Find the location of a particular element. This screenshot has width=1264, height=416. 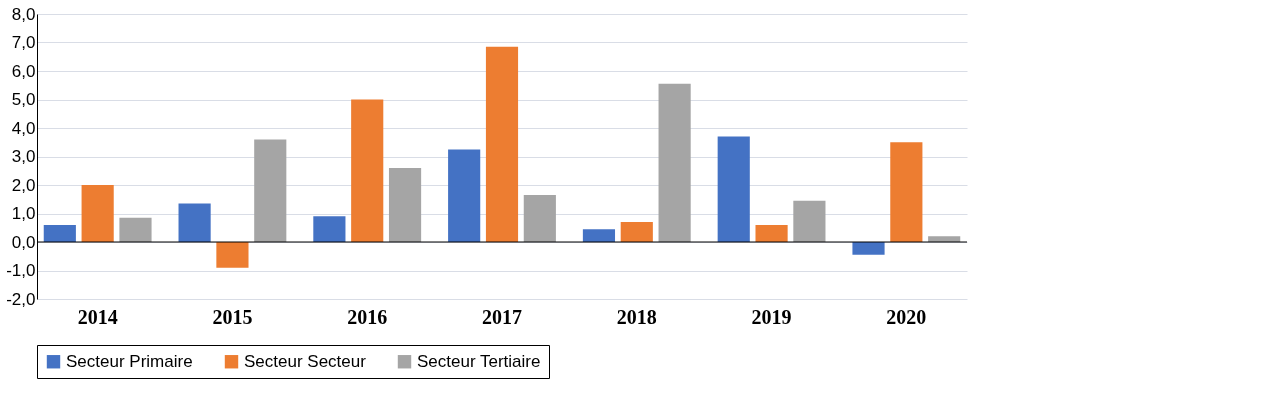

y-tick-label: 7,0 is located at coordinates (23, 42).